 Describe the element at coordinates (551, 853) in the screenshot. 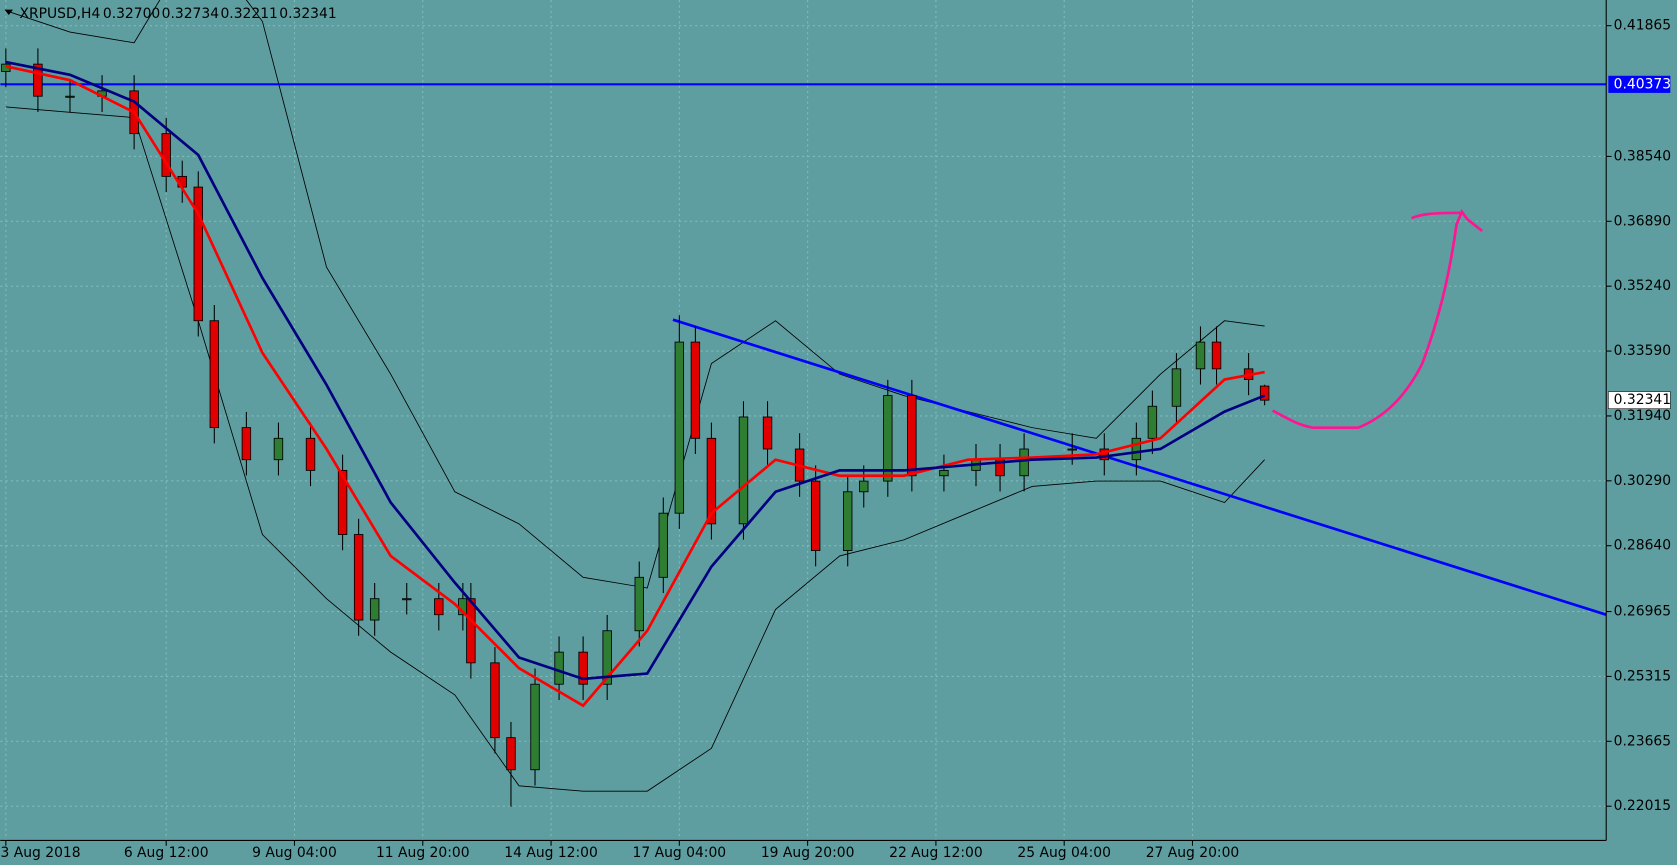

I see `x-tick-label: 14 Aug 12:00` at that location.